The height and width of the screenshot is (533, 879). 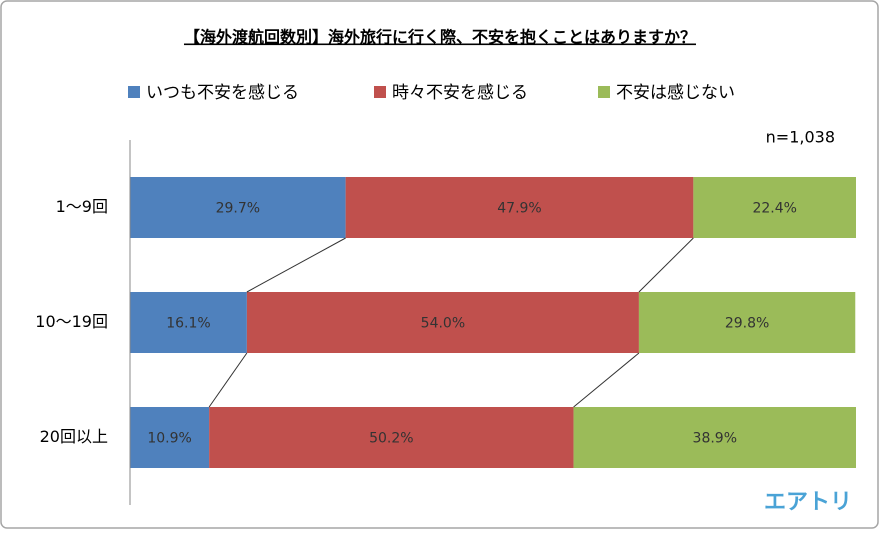 I want to click on data-label: 50.2%, so click(x=391, y=439).